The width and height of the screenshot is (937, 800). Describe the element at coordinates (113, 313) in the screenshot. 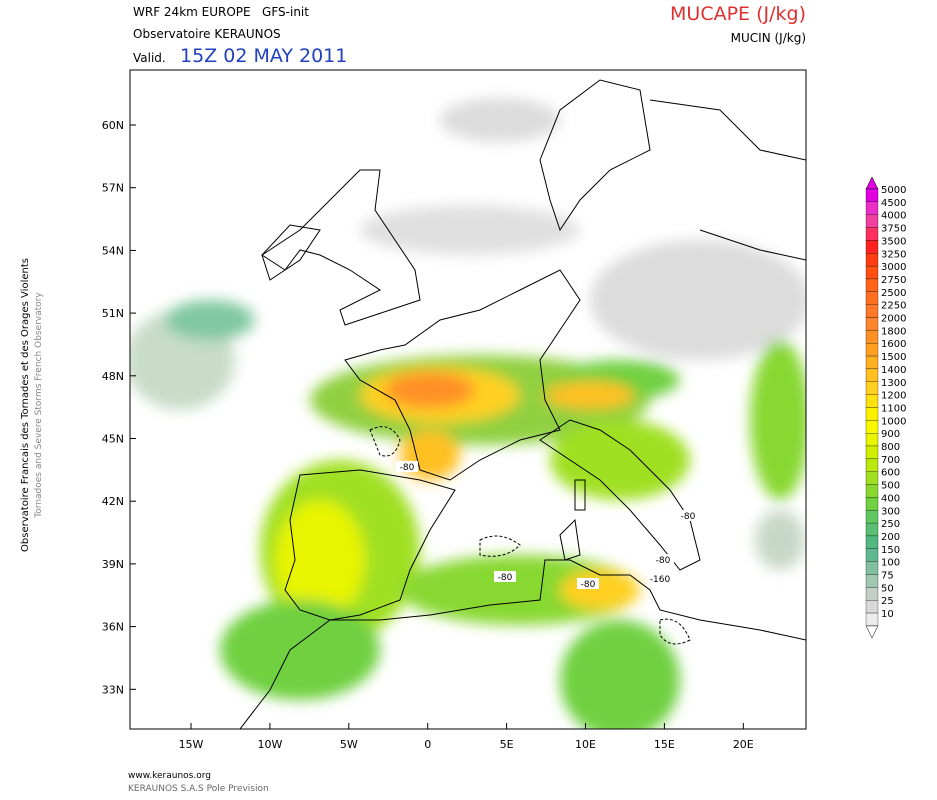

I see `lat-label: 51N` at that location.